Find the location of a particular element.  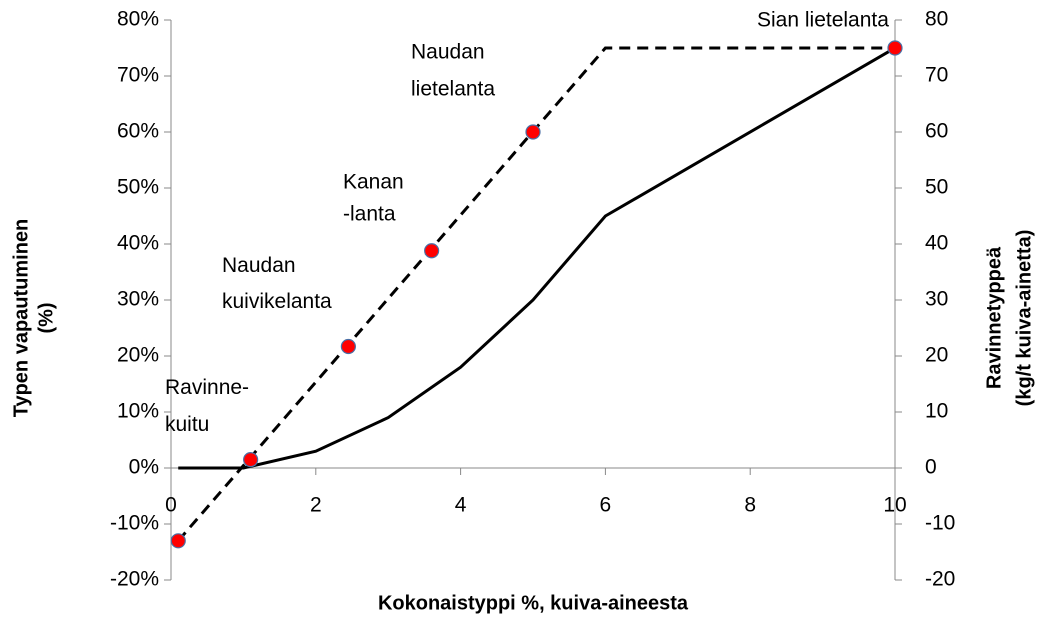

y2-tick-label: 40 is located at coordinates (936, 243).